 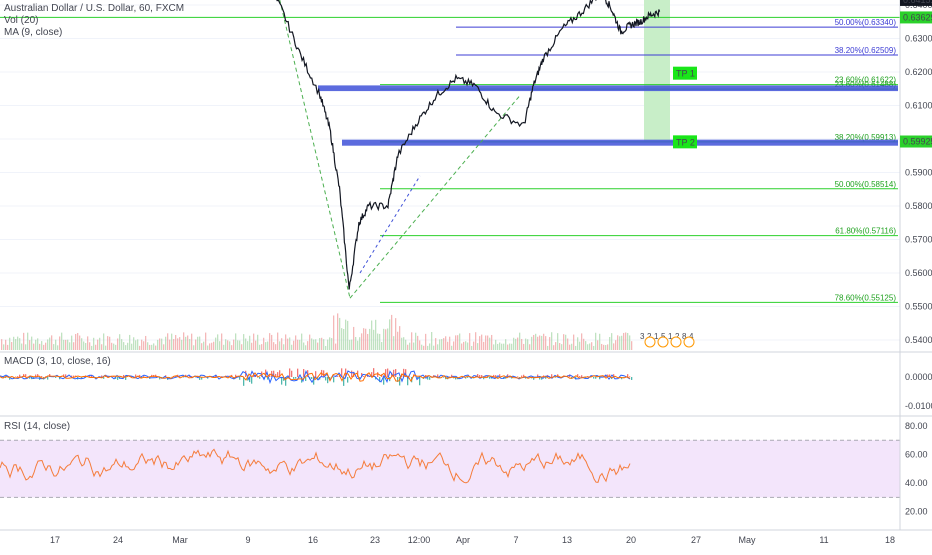 What do you see at coordinates (463, 540) in the screenshot?
I see `time-tick-label: Apr` at bounding box center [463, 540].